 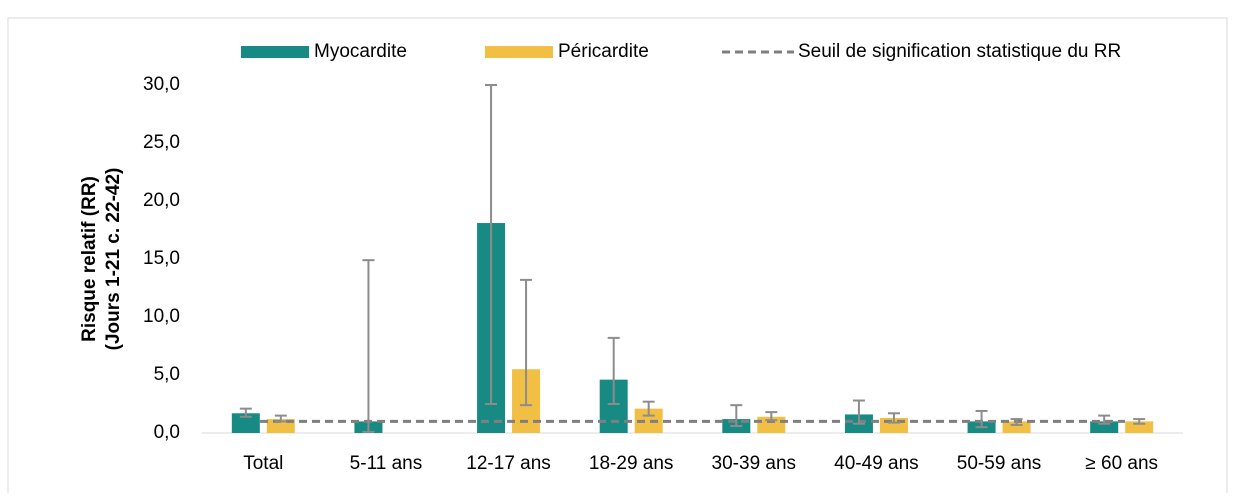 What do you see at coordinates (161, 258) in the screenshot?
I see `y-tick-label: 15,0` at bounding box center [161, 258].